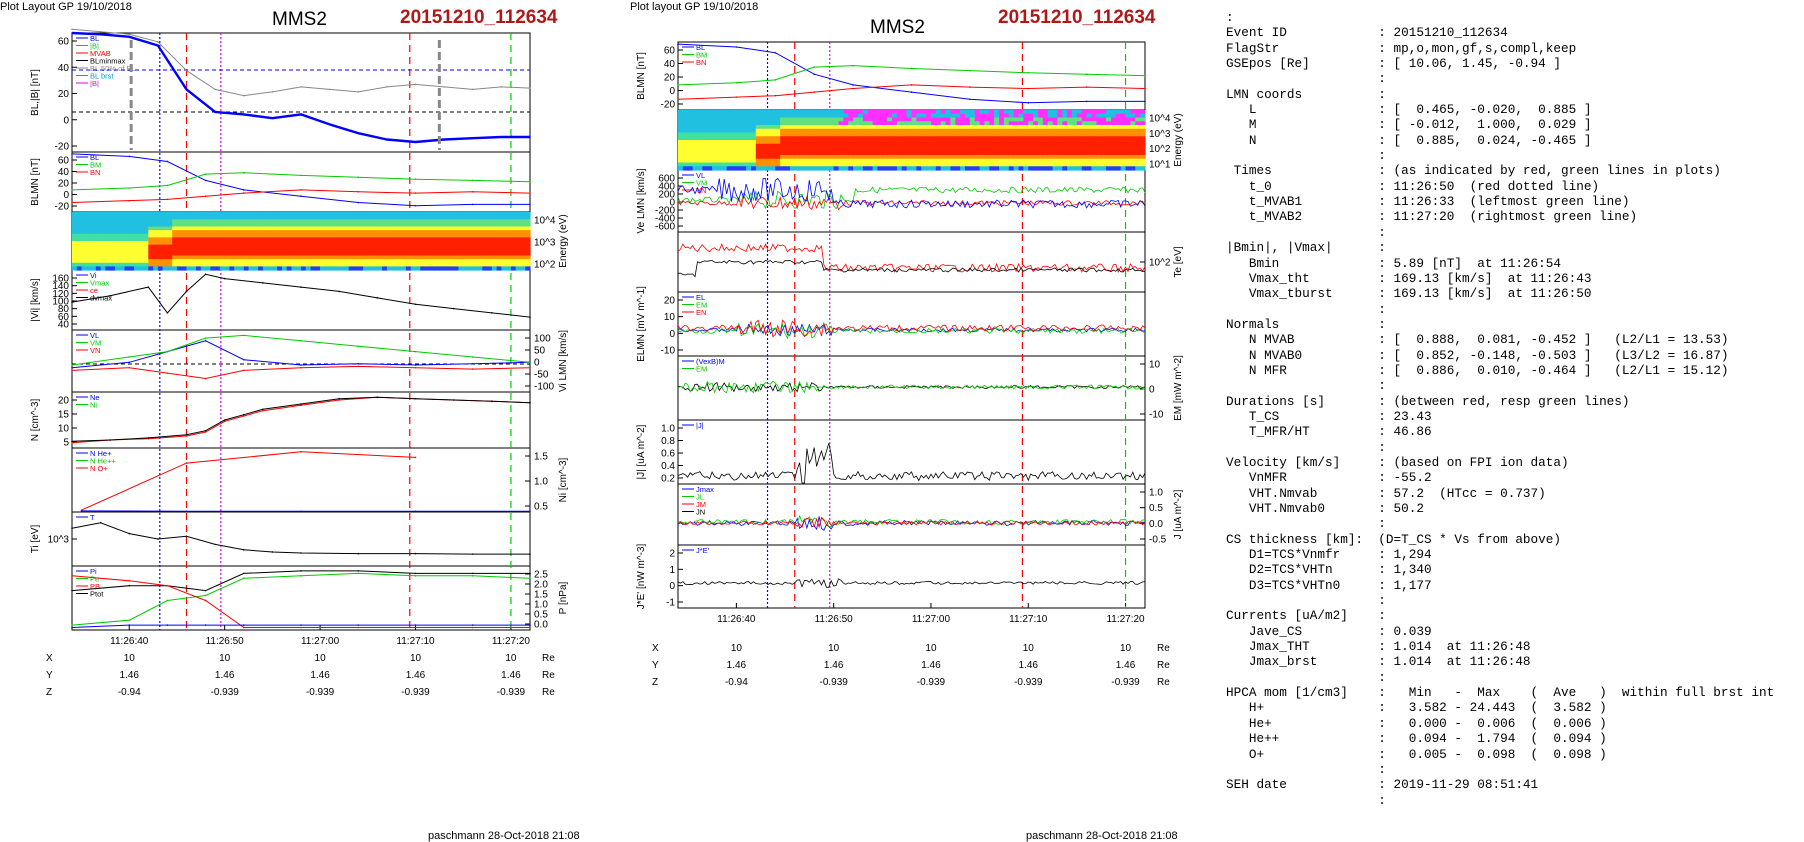  Describe the element at coordinates (97, 594) in the screenshot. I see `legend-entry: Ptot` at that location.